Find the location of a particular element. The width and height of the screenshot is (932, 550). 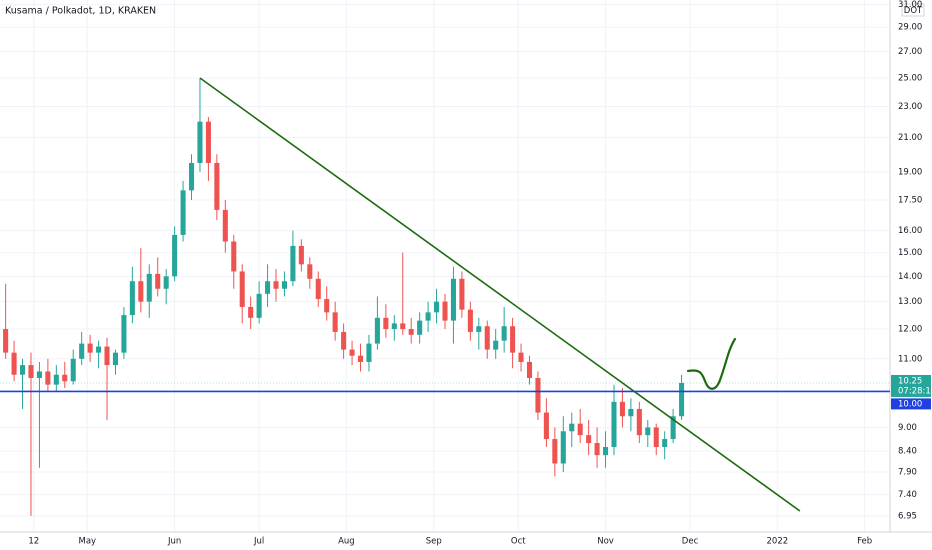

y-tick-label: 19.00 is located at coordinates (910, 172).